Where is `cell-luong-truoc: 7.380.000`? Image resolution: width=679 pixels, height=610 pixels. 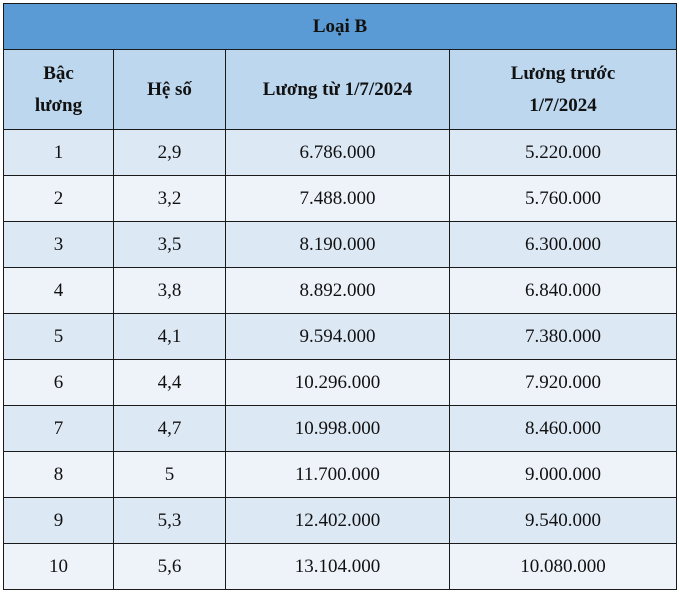
cell-luong-truoc: 7.380.000 is located at coordinates (563, 336).